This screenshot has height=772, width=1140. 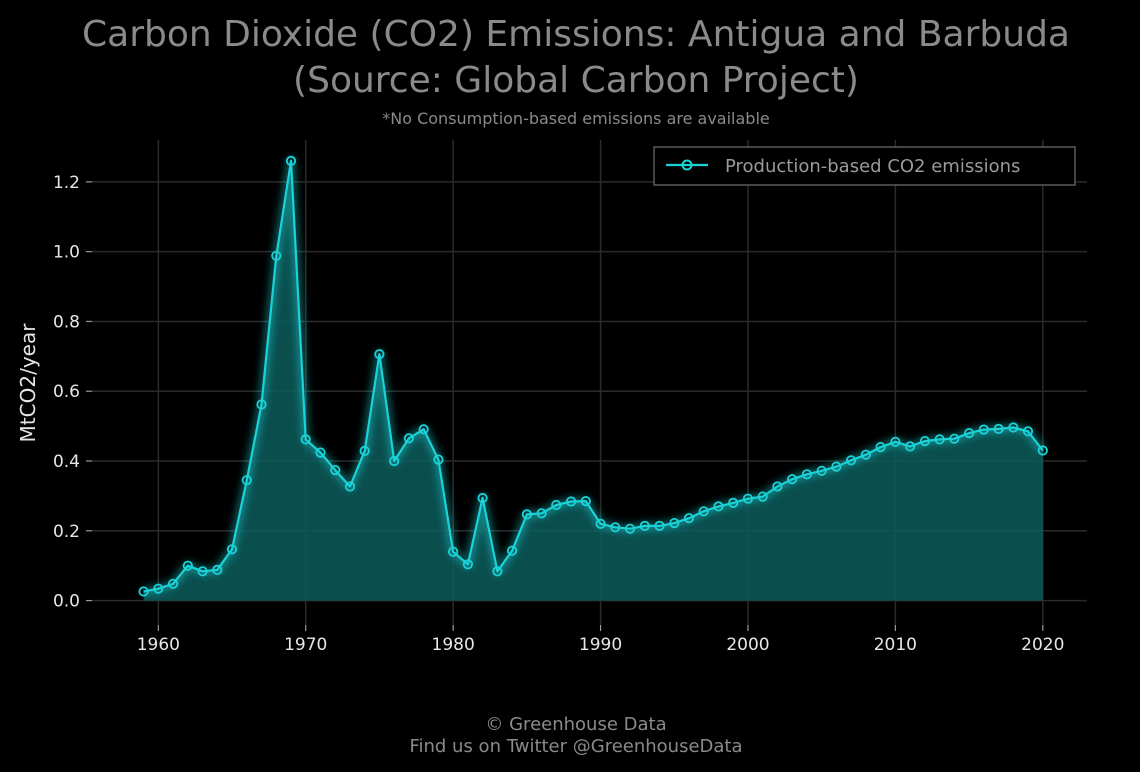 What do you see at coordinates (575, 724) in the screenshot?
I see `footer-copyright: © Greenhouse Data` at bounding box center [575, 724].